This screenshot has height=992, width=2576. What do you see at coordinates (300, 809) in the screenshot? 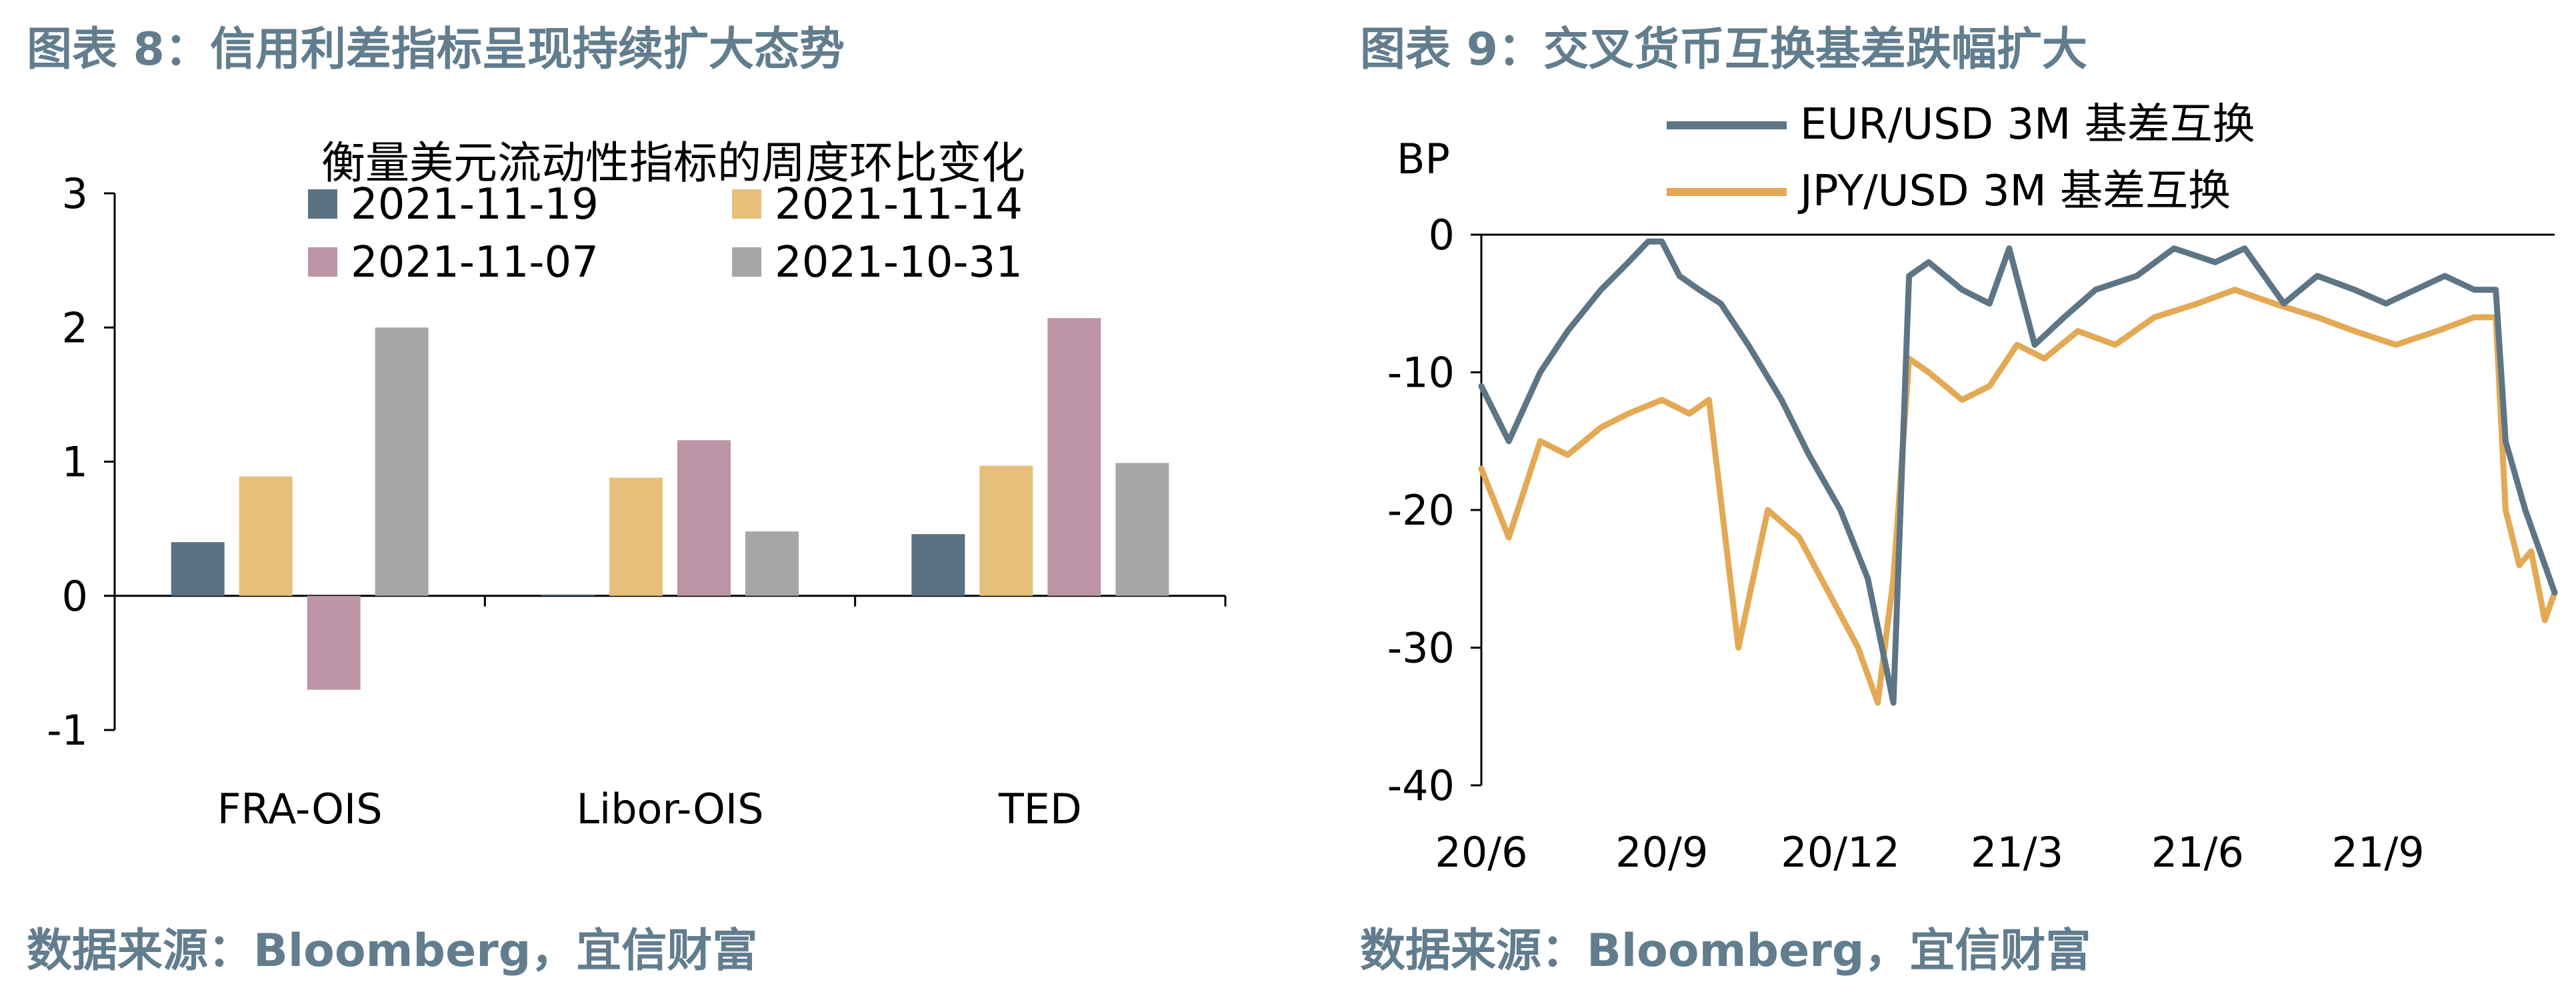
I see `x-category-label: FRA-OIS` at bounding box center [300, 809].